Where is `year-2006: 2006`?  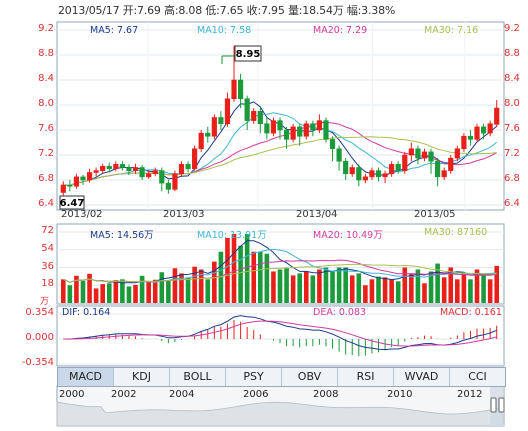 year-2006: 2006 is located at coordinates (256, 394).